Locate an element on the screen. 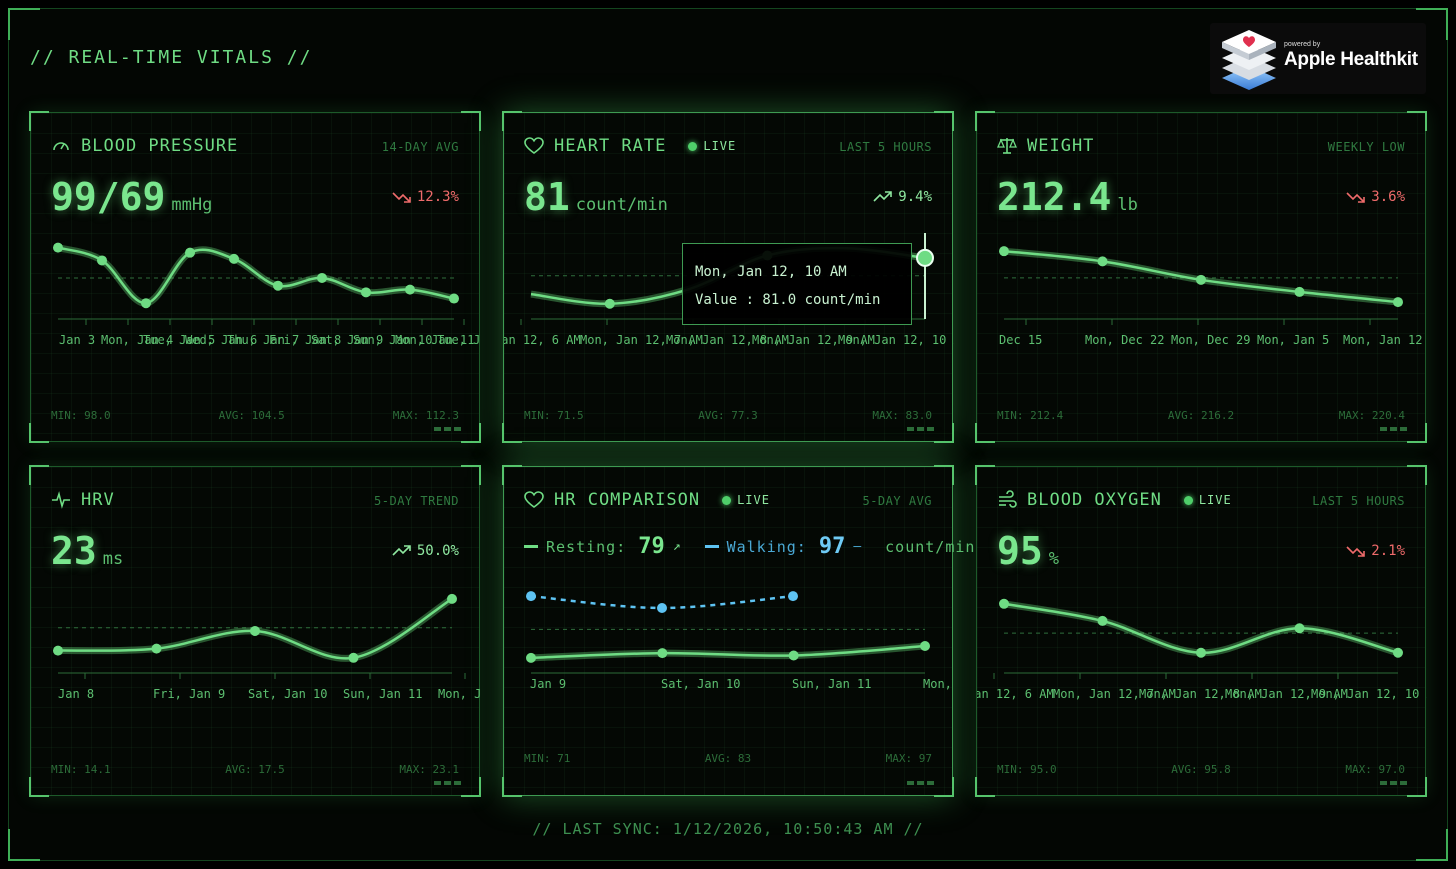  apple-healthkit-badge: powered by Apple Healthkit is located at coordinates (1318, 58).